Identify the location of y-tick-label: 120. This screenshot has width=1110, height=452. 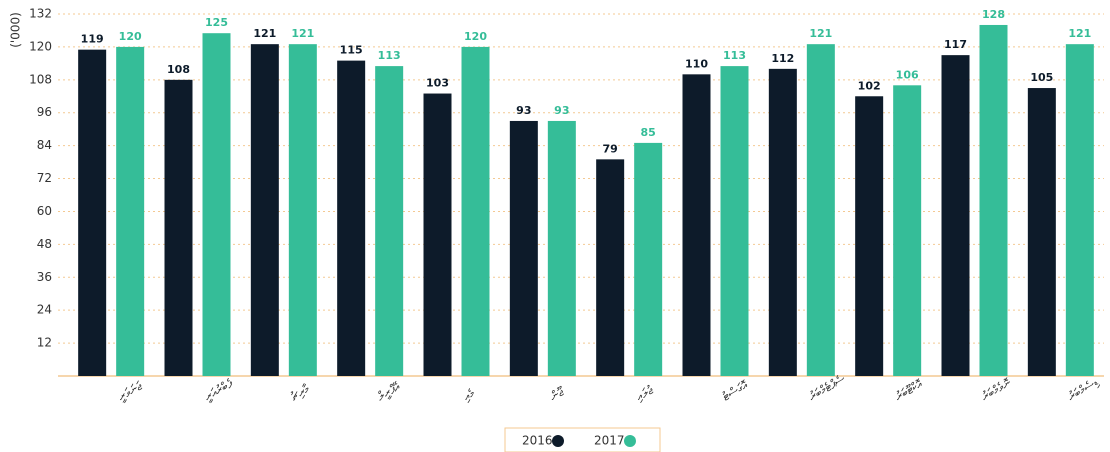
(40, 46).